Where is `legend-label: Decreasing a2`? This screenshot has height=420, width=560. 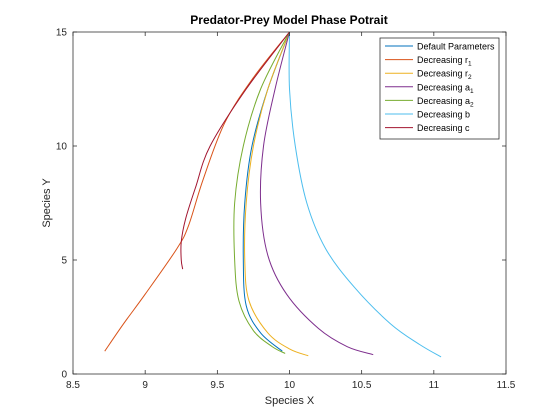 legend-label: Decreasing a2 is located at coordinates (445, 102).